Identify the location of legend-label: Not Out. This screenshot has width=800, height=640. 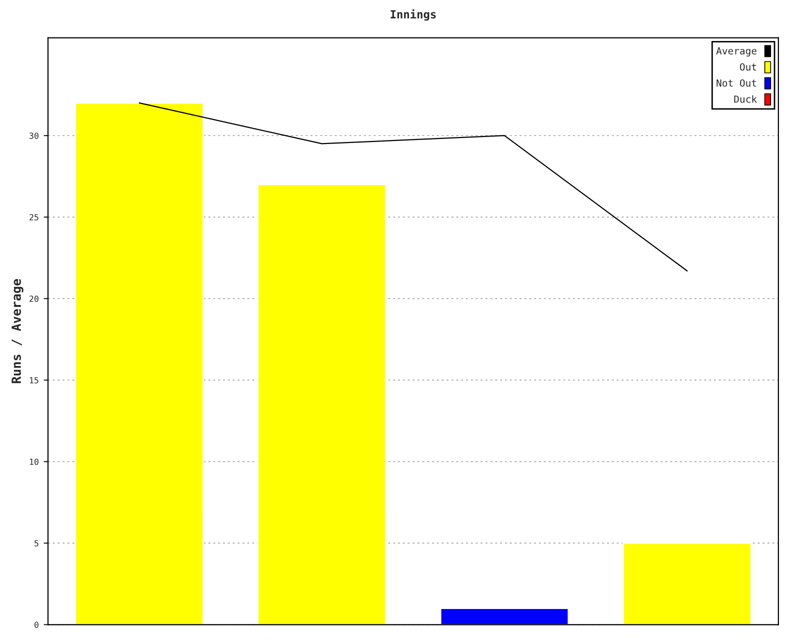
(736, 83).